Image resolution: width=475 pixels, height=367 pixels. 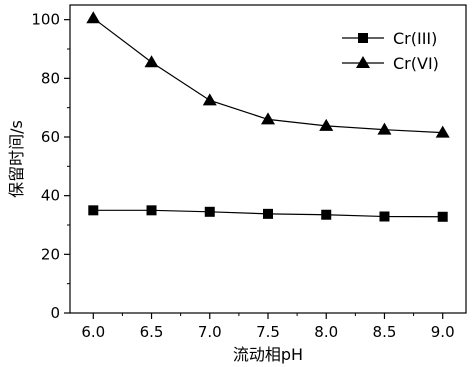 I want to click on legend-label: Cr(III), so click(x=415, y=38).